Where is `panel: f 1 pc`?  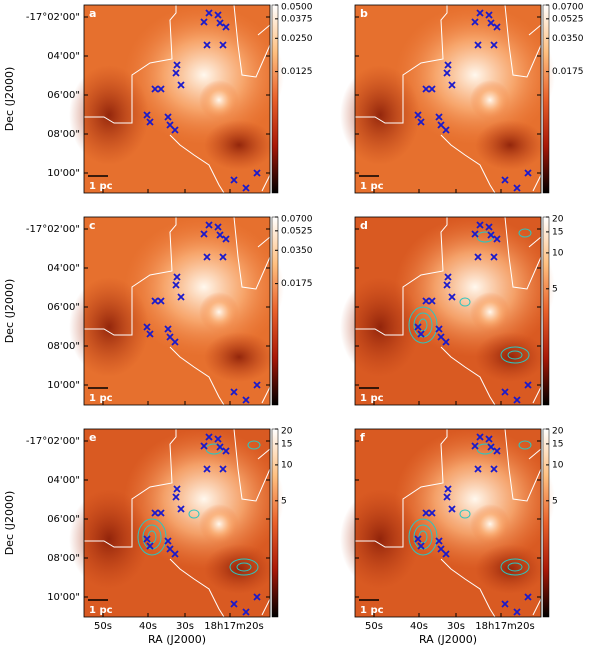 panel: f 1 pc is located at coordinates (447, 523).